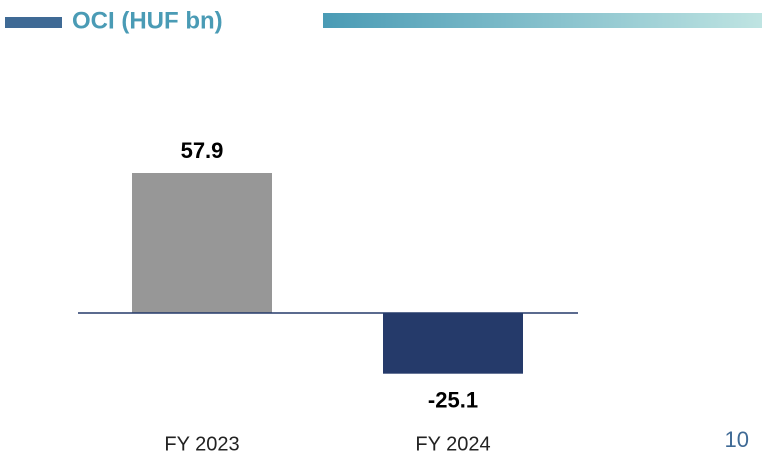 The width and height of the screenshot is (768, 467). I want to click on chart-title: OCI (HUF bn), so click(147, 20).